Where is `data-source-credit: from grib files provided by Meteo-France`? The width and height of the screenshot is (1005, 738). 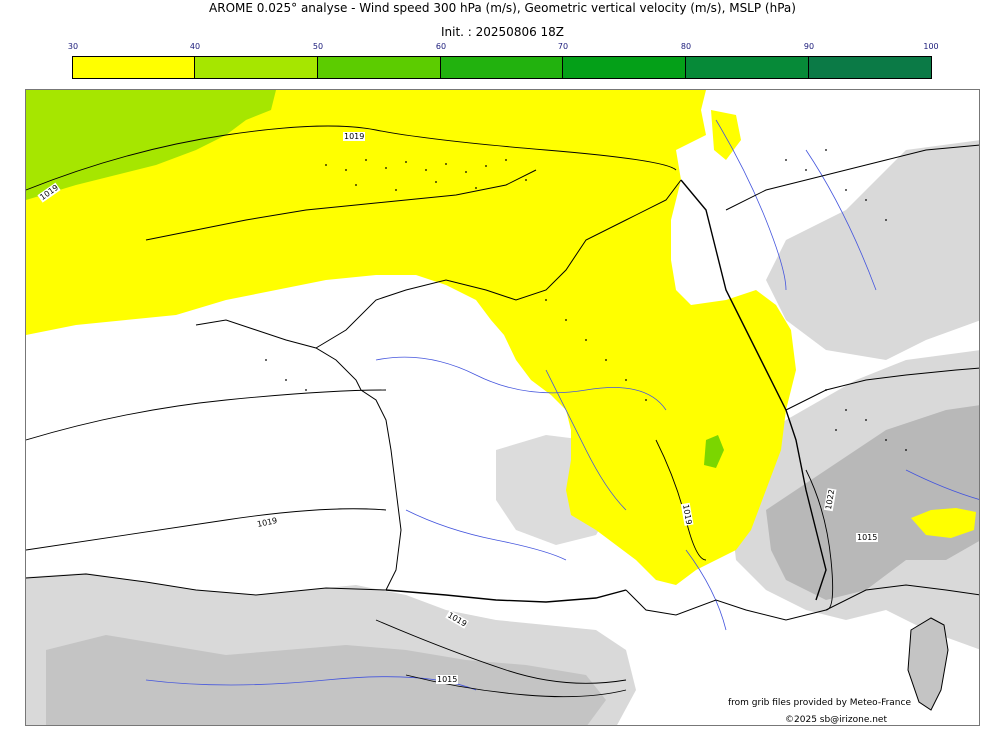
data-source-credit: from grib files provided by Meteo-France is located at coordinates (819, 703).